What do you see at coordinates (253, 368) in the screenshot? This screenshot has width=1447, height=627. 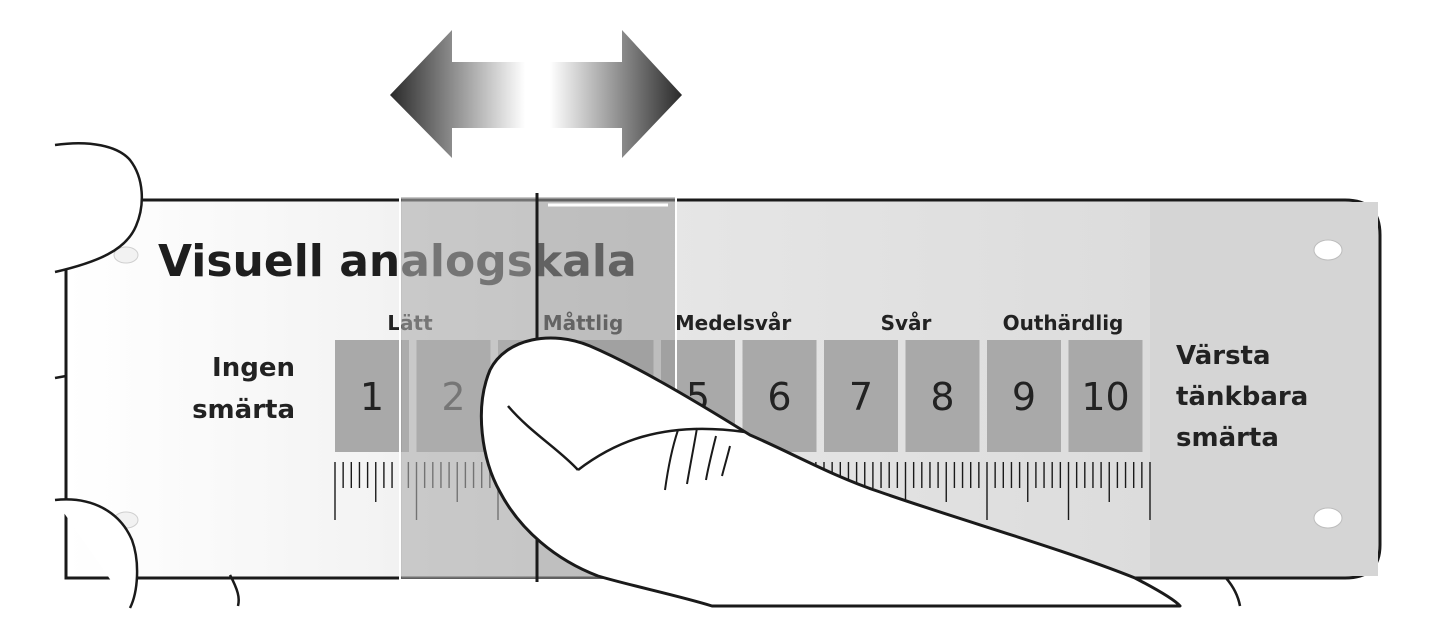 I see `no-pain-label-line1: Ingen` at bounding box center [253, 368].